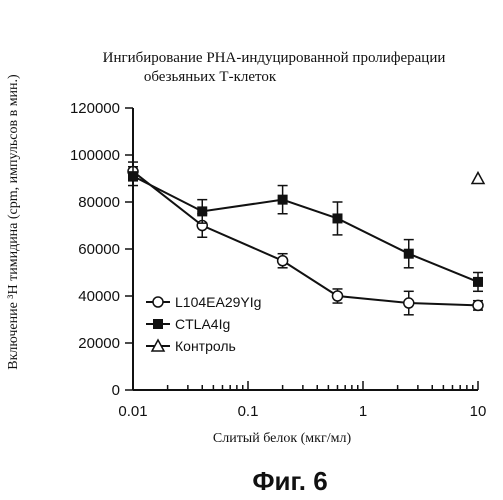 This screenshot has width=503, height=500. What do you see at coordinates (210, 77) in the screenshot?
I see `chart-title-line2: обезьяньих Т-клеток` at bounding box center [210, 77].